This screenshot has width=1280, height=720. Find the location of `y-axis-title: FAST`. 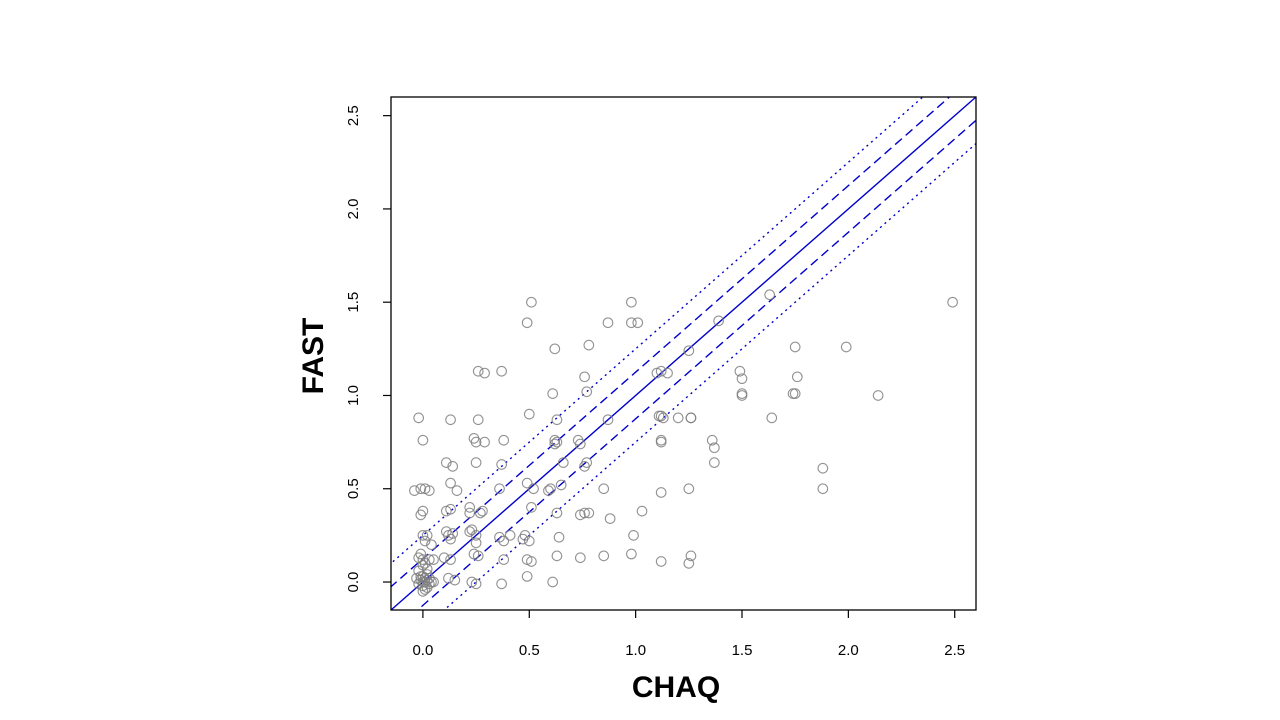

y-axis-title: FAST is located at coordinates (313, 356).